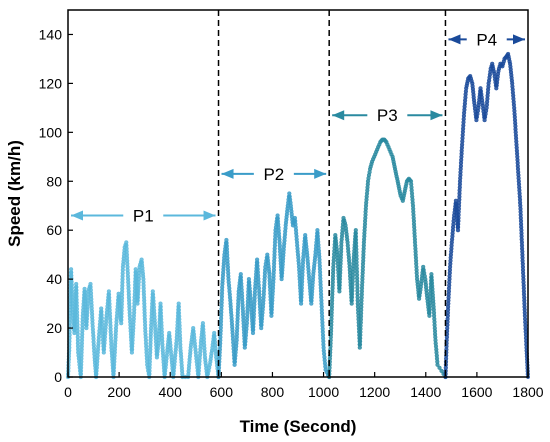 The image size is (550, 442). Describe the element at coordinates (387, 115) in the screenshot. I see `phase-label: P3` at that location.